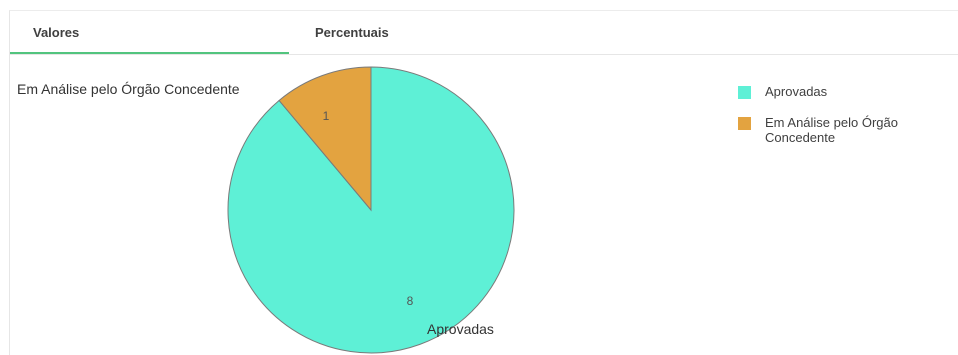 This screenshot has width=958, height=355. Describe the element at coordinates (744, 92) in the screenshot. I see `legend-swatch-aprovadas` at that location.